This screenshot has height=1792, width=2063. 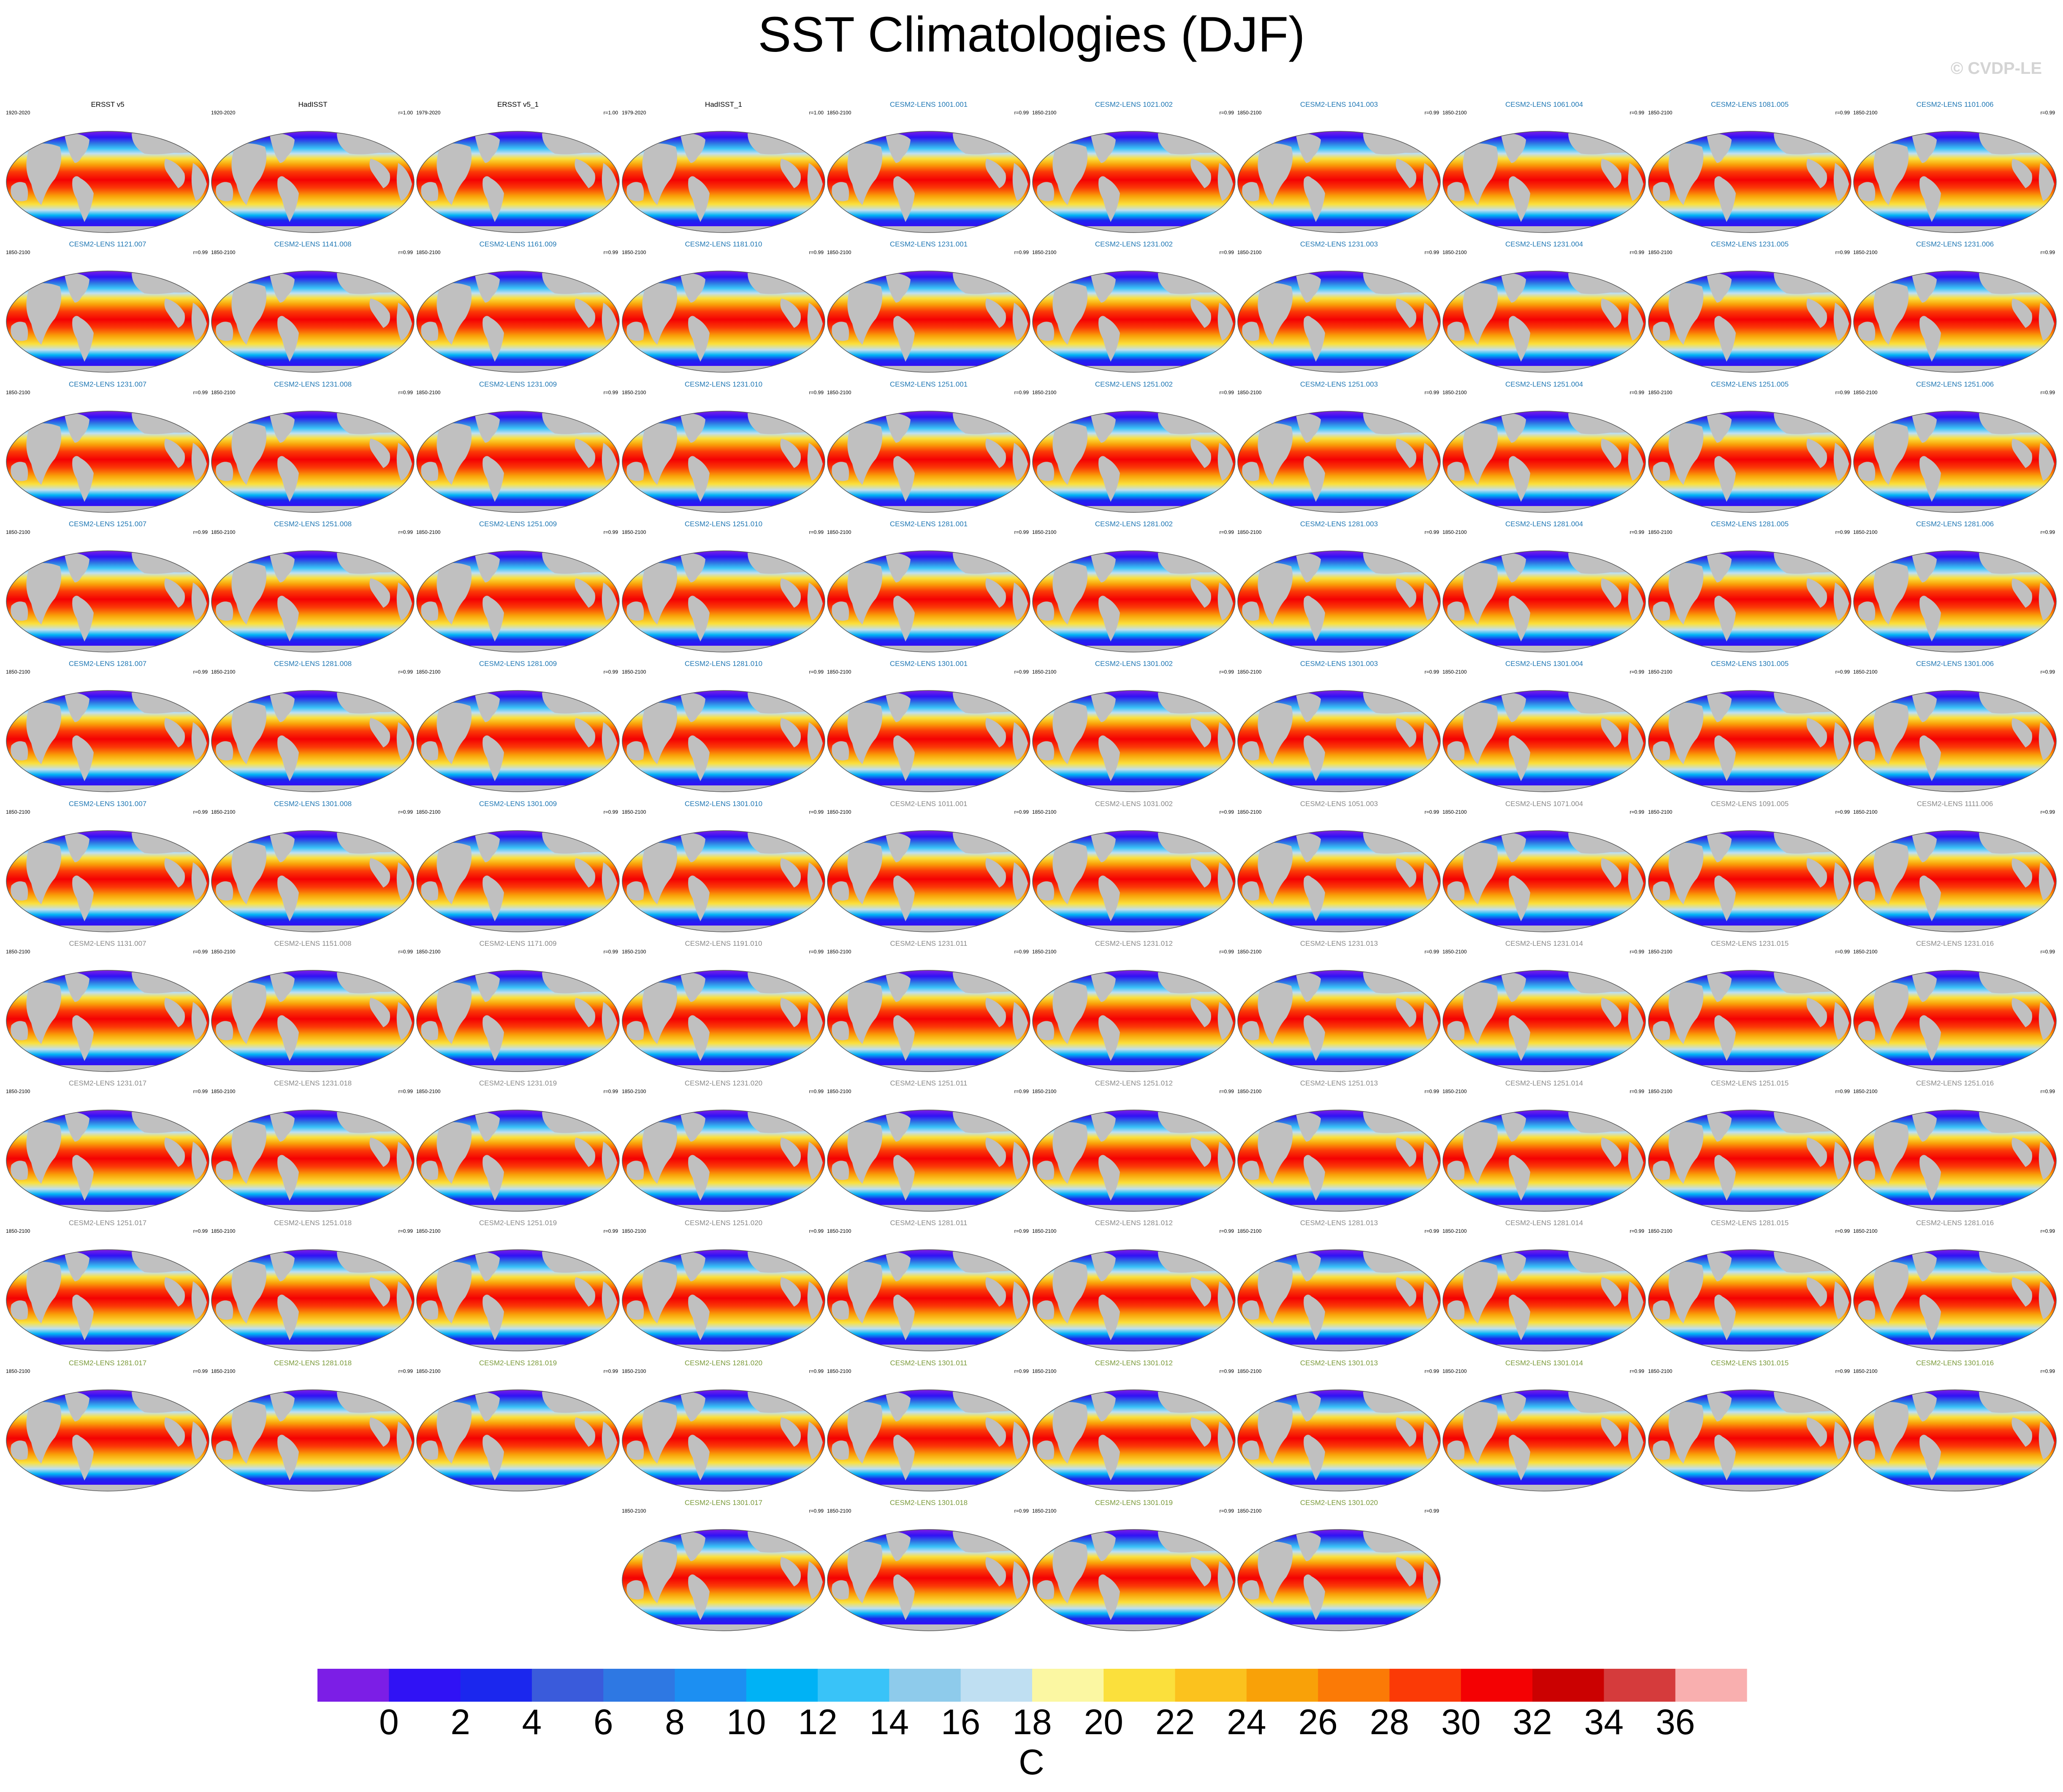 What do you see at coordinates (518, 309) in the screenshot?
I see `map-panel: CESM2-LENS 1161.009 1850-2100 r=0.99` at bounding box center [518, 309].